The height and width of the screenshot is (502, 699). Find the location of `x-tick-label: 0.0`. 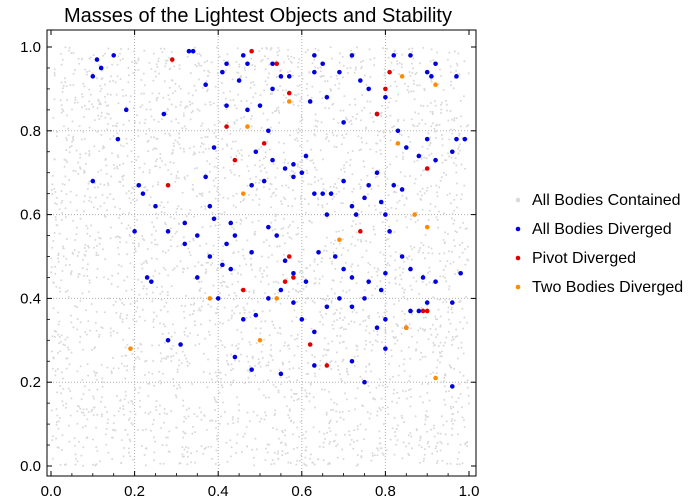

x-tick-label: 0.0 is located at coordinates (51, 491).